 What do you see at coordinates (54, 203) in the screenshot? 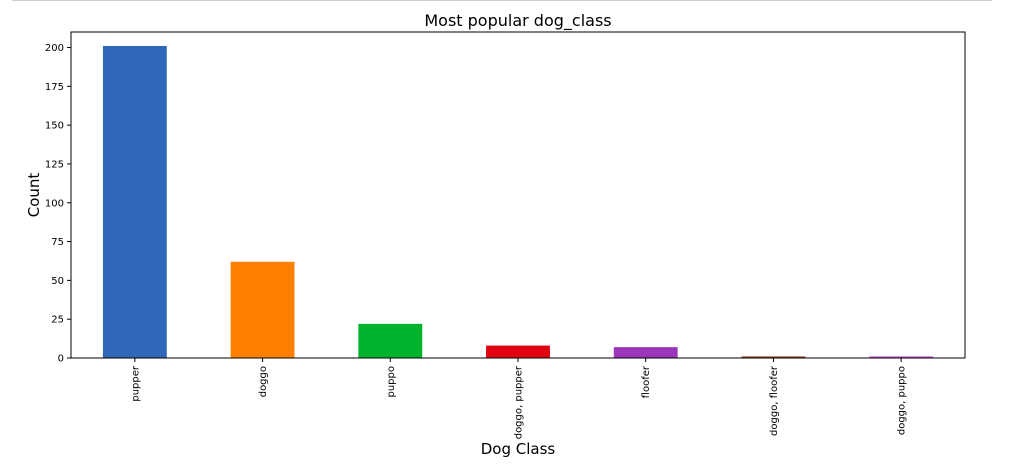
I see `y-tick-label: 100` at bounding box center [54, 203].